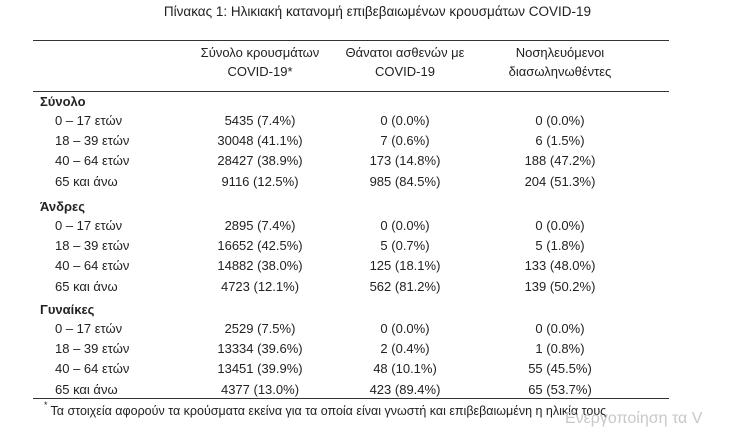 The width and height of the screenshot is (755, 428). Describe the element at coordinates (405, 52) in the screenshot. I see `header-deaths-line1: Θάνατοι ασθενών με` at that location.